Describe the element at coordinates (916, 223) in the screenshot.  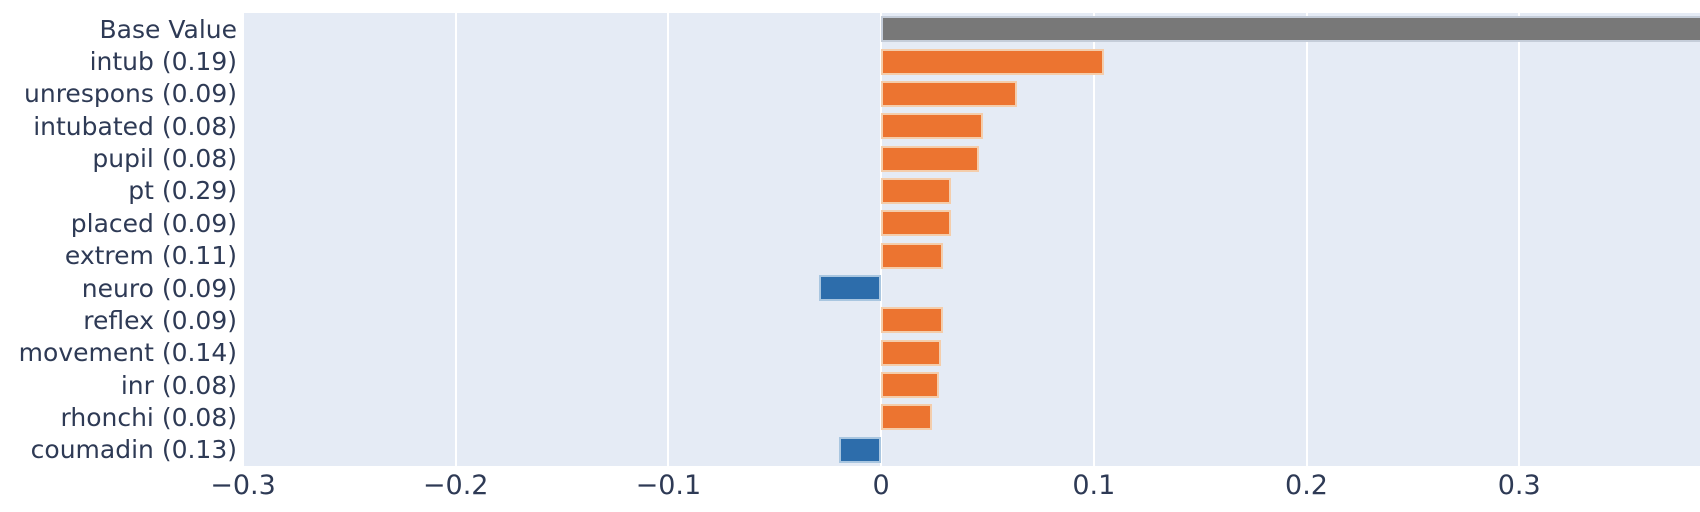
I see `bar-placed` at that location.